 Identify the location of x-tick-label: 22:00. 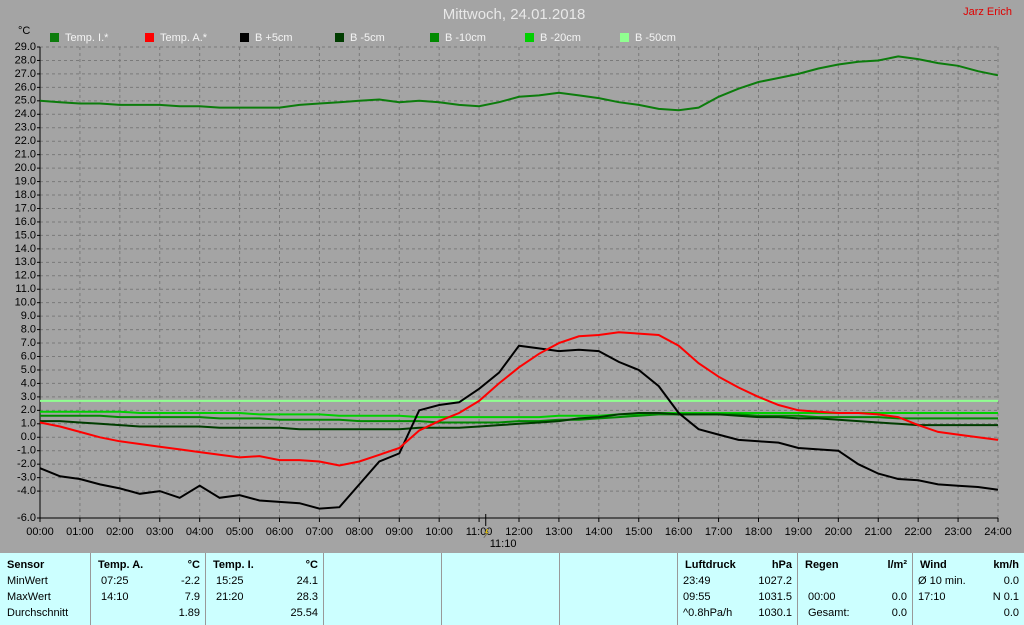
(918, 532).